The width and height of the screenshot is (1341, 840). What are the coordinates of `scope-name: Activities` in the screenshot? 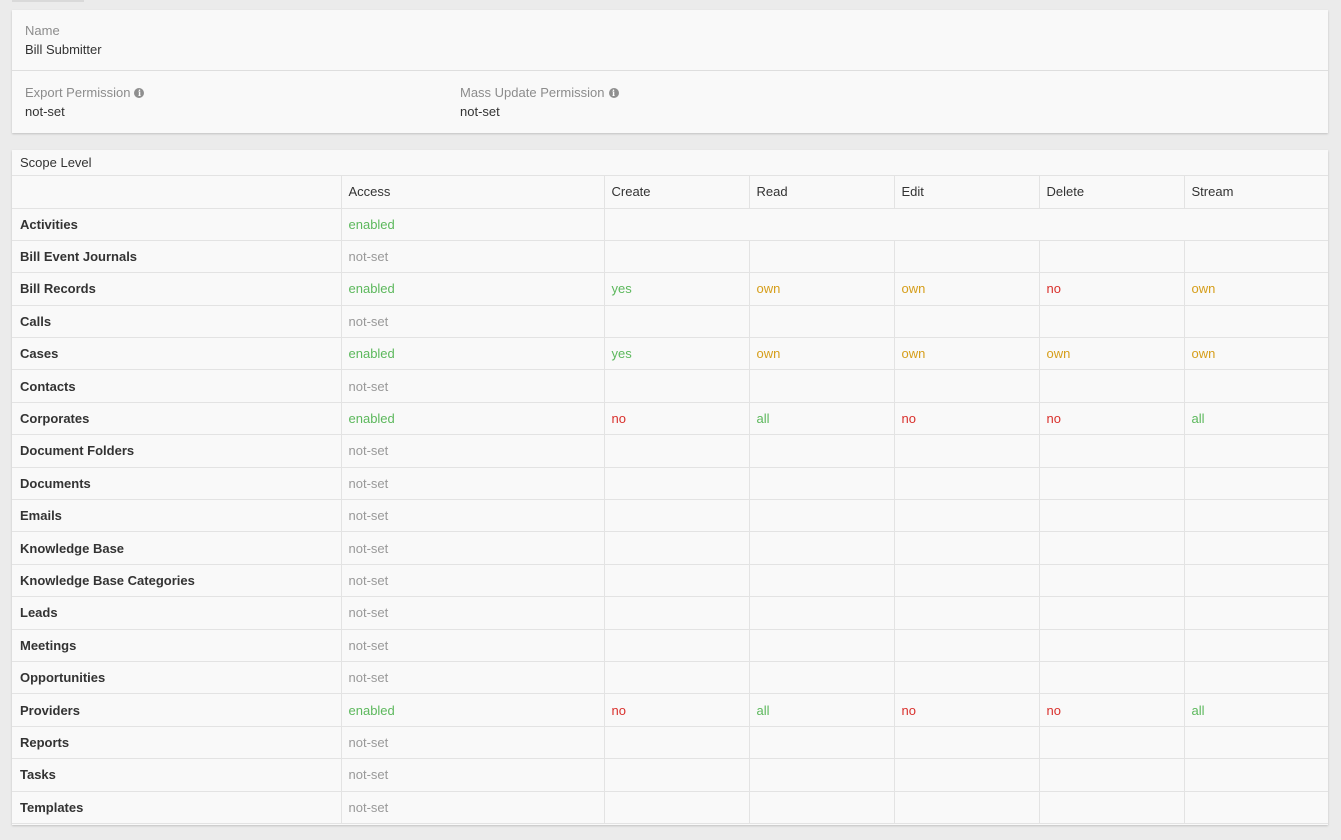 It's located at (177, 224).